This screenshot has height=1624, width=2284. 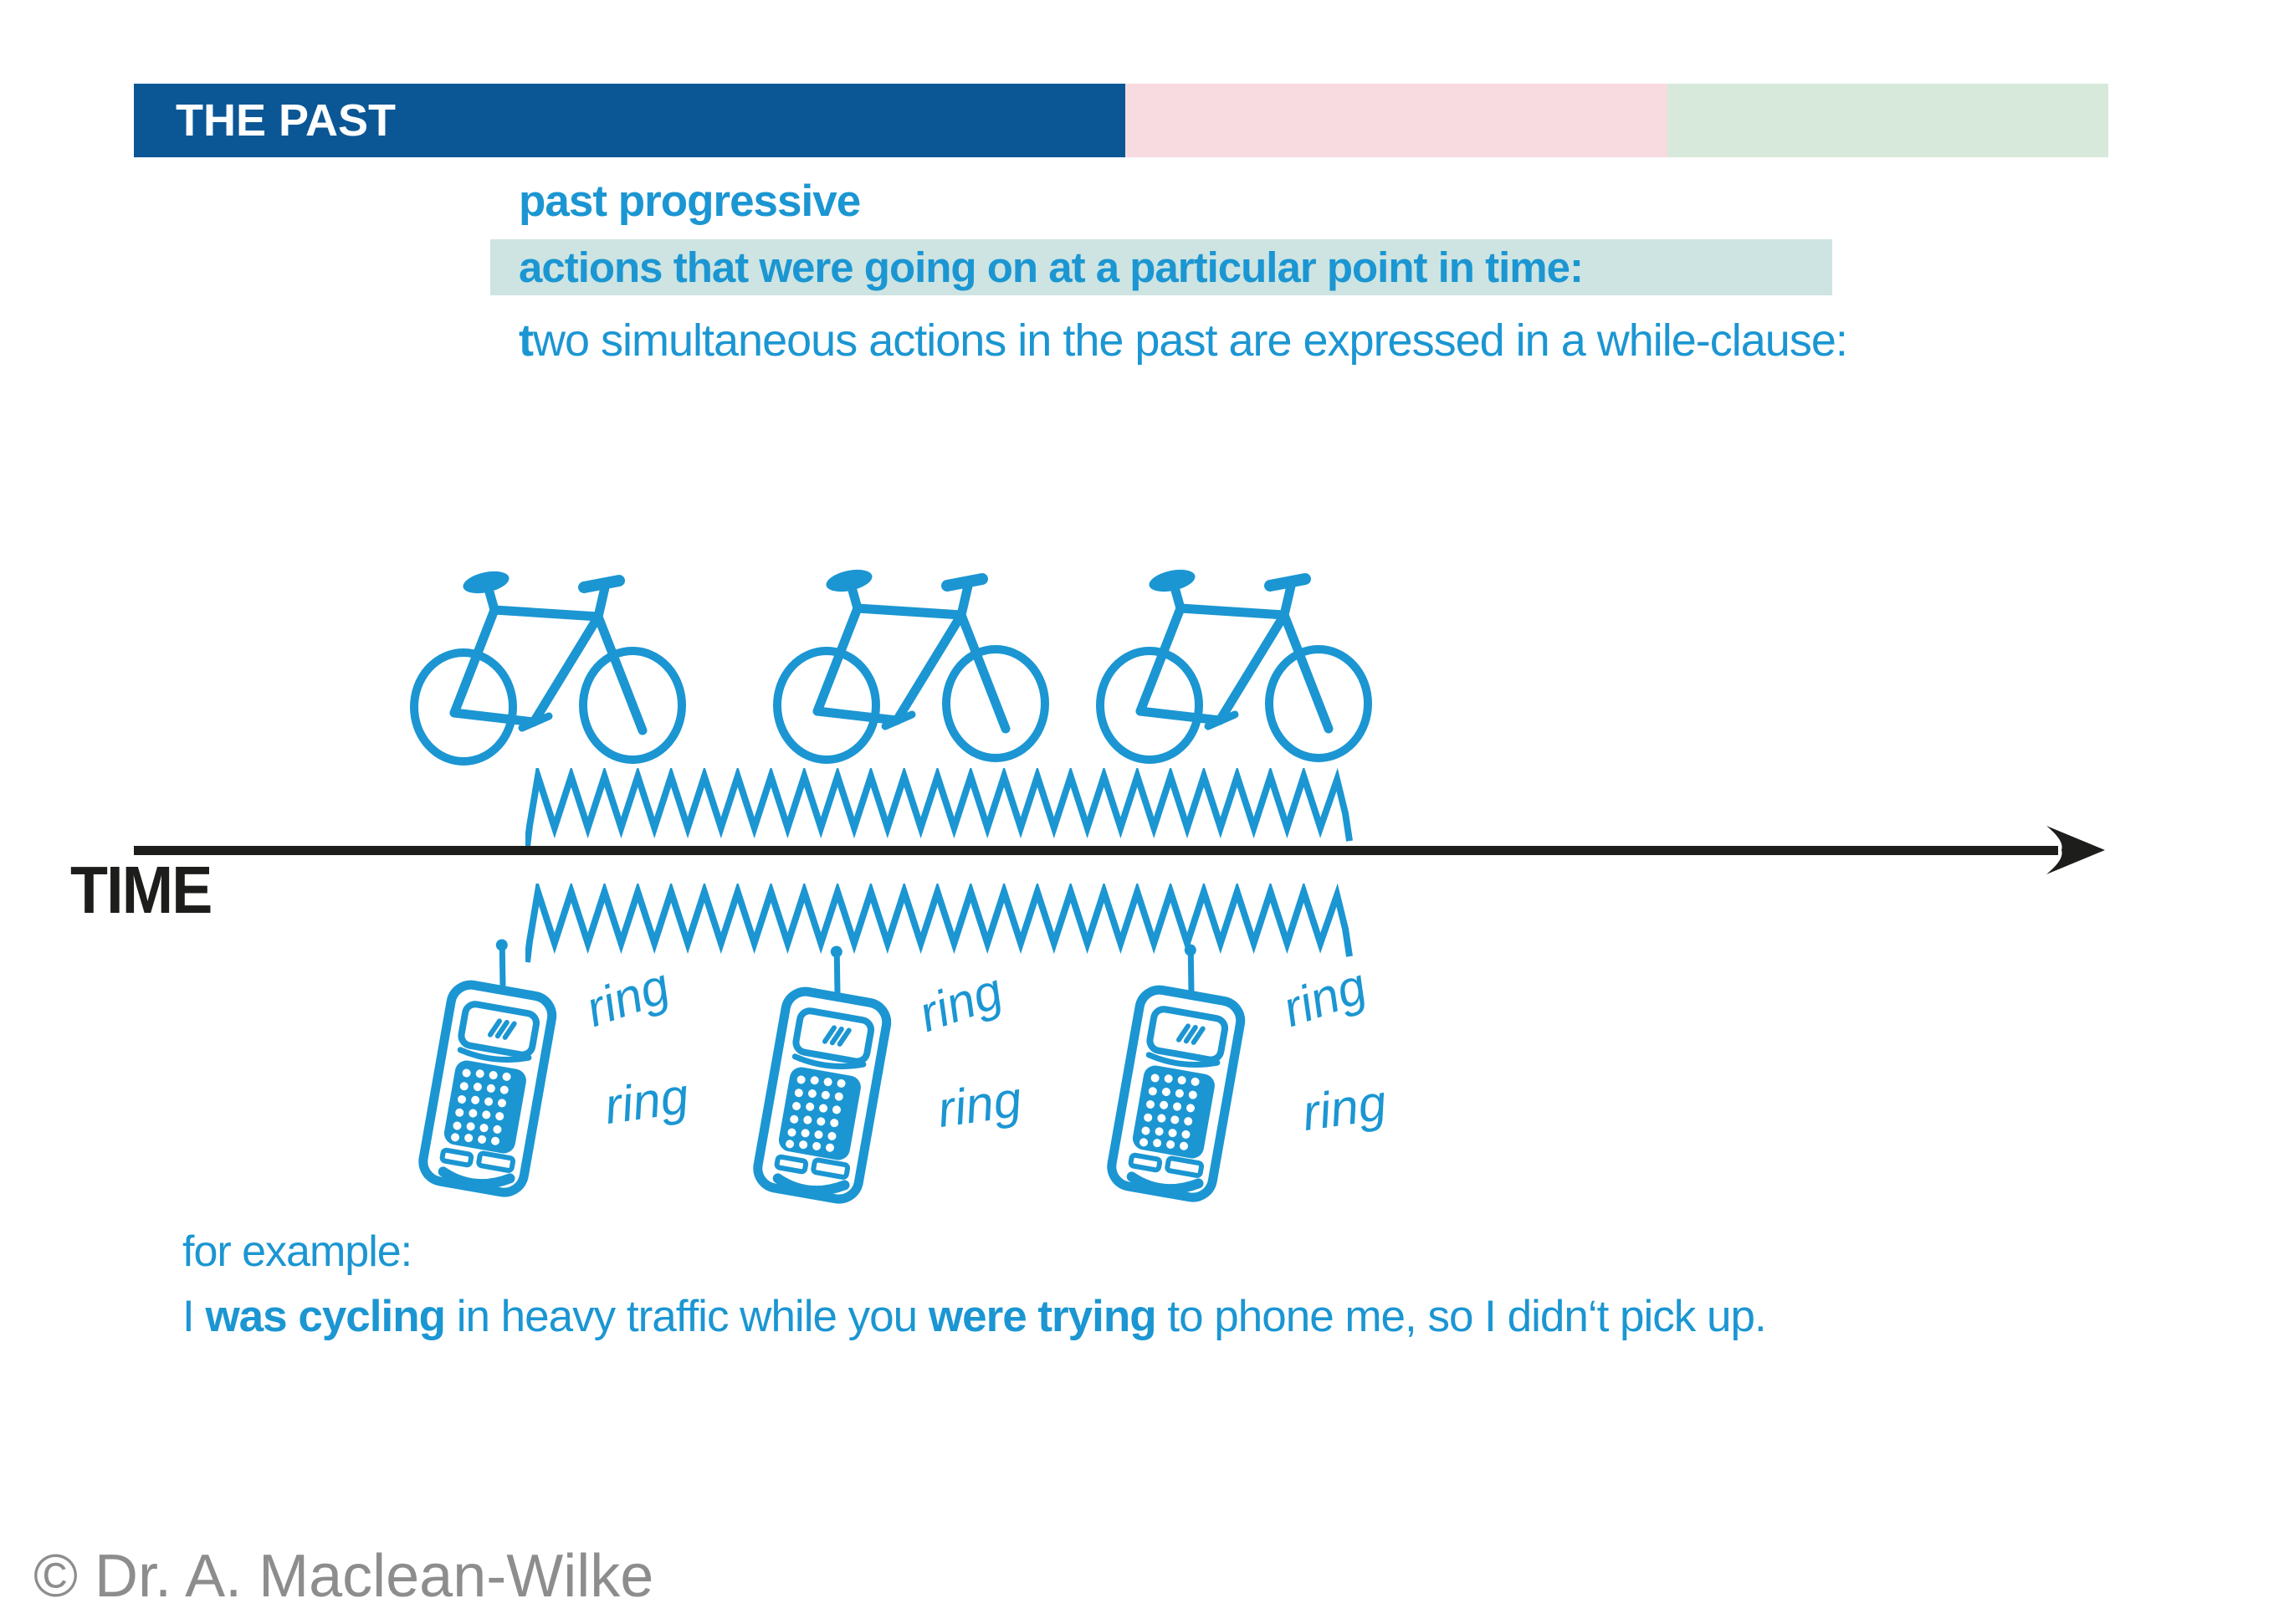 I want to click on header-bar: THE PAST, so click(x=1121, y=120).